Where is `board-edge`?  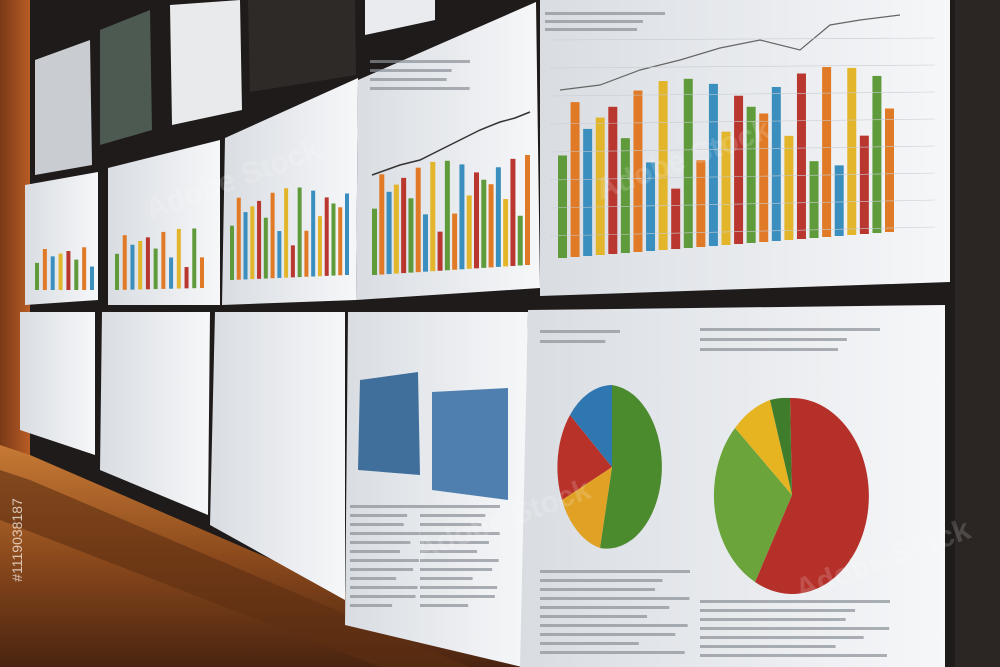 board-edge is located at coordinates (977, 333).